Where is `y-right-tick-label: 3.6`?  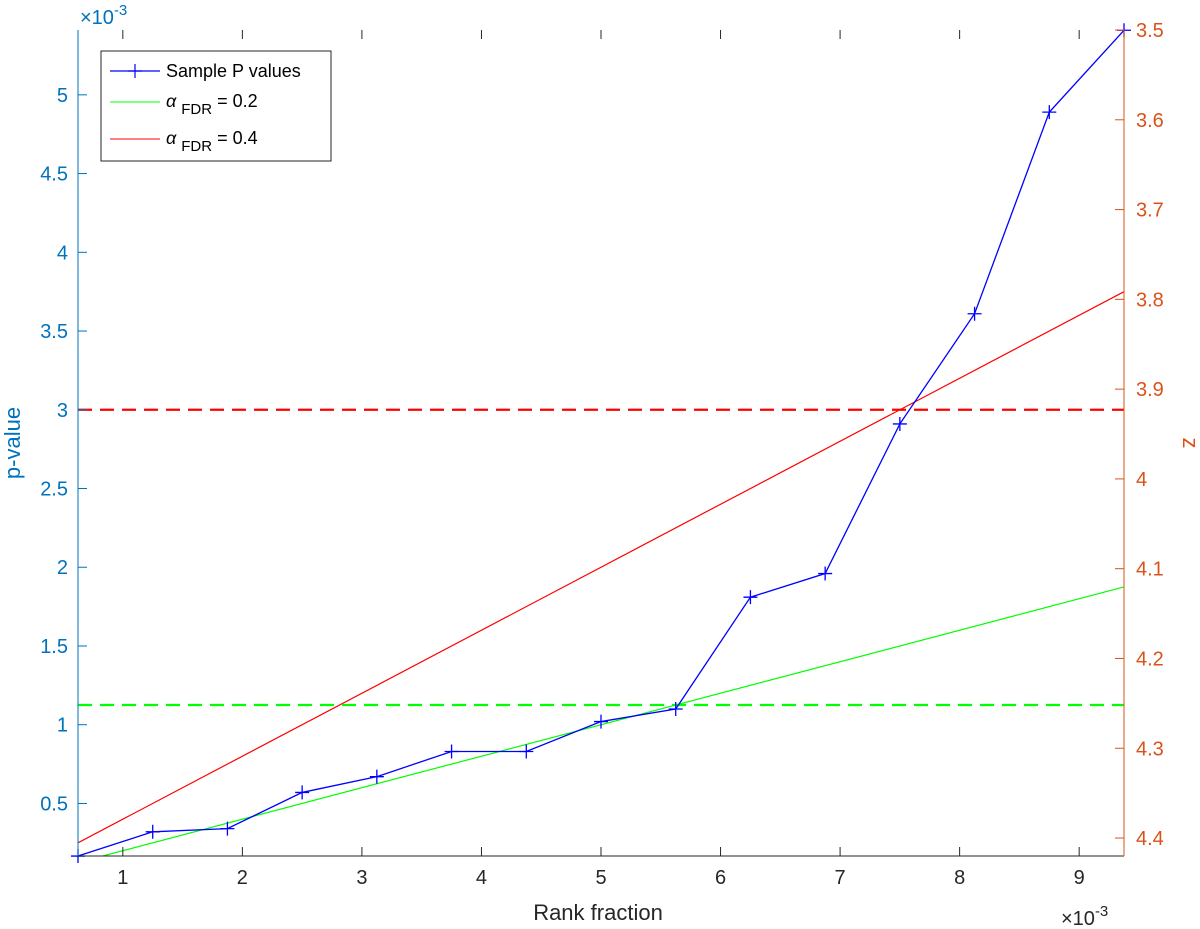 y-right-tick-label: 3.6 is located at coordinates (1150, 121).